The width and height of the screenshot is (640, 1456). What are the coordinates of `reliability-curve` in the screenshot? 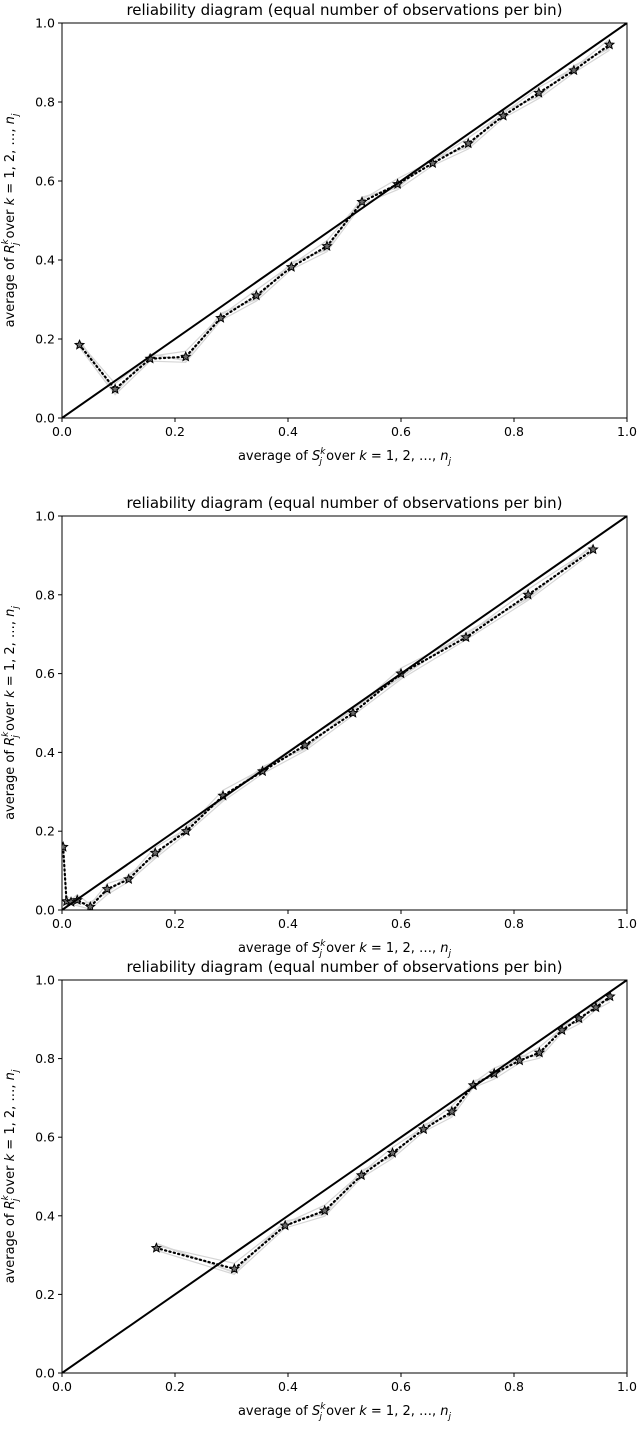 It's located at (383, 1133).